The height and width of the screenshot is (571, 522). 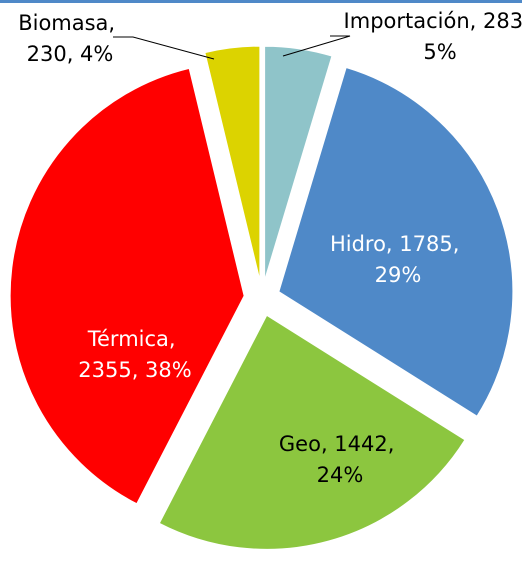 I want to click on label-line: Hidro, 1785,, so click(x=398, y=244).